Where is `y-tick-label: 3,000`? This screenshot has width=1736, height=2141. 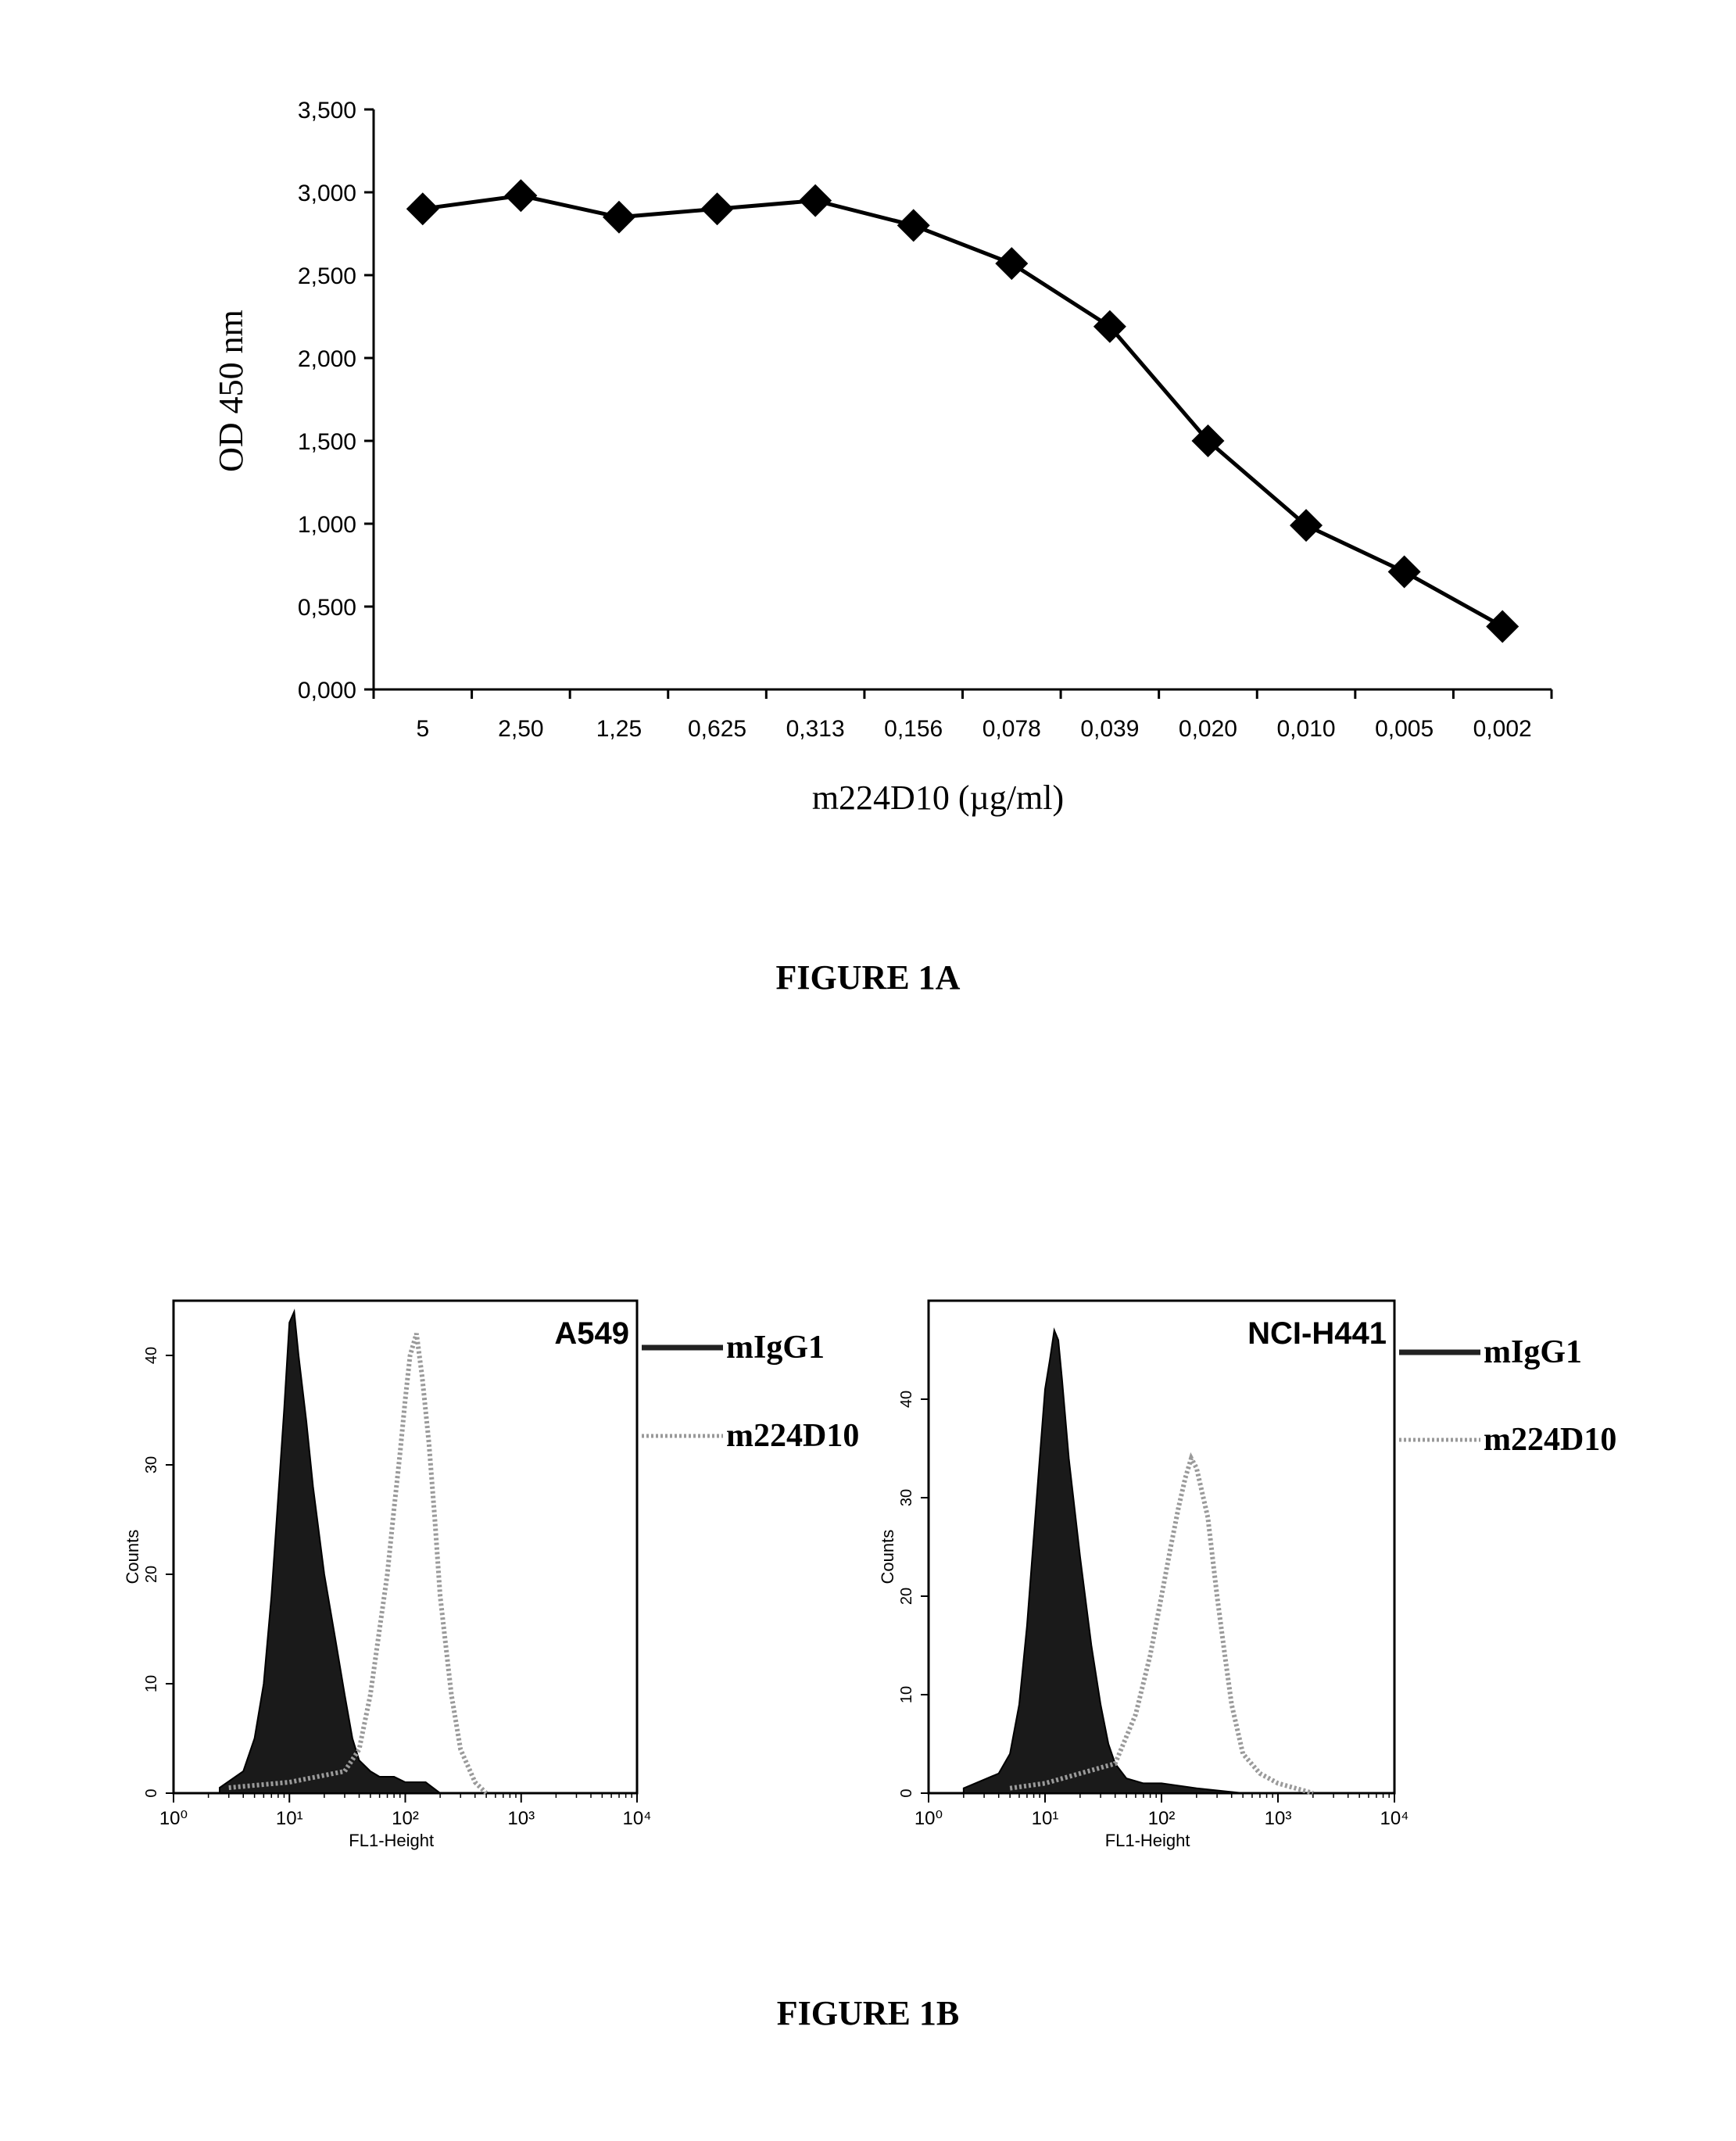
y-tick-label: 3,000 is located at coordinates (327, 193).